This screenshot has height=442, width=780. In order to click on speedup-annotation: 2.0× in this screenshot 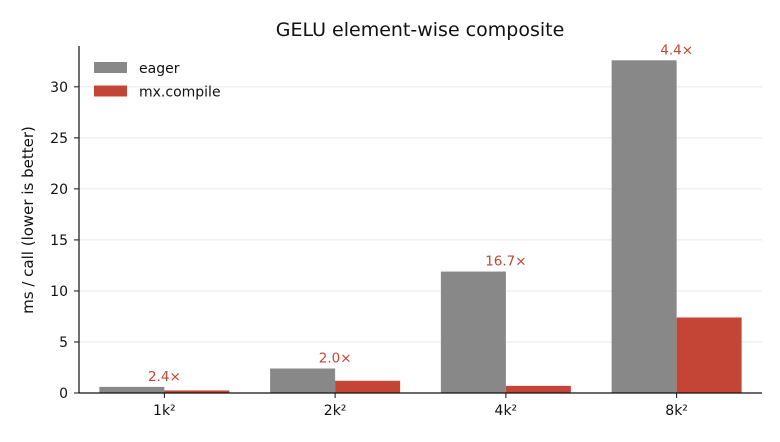, I will do `click(335, 359)`.